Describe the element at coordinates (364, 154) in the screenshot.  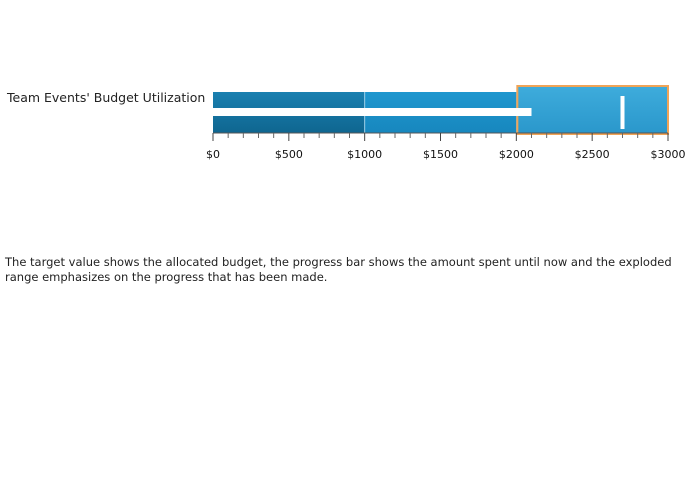
I see `tick-label: $1000` at that location.